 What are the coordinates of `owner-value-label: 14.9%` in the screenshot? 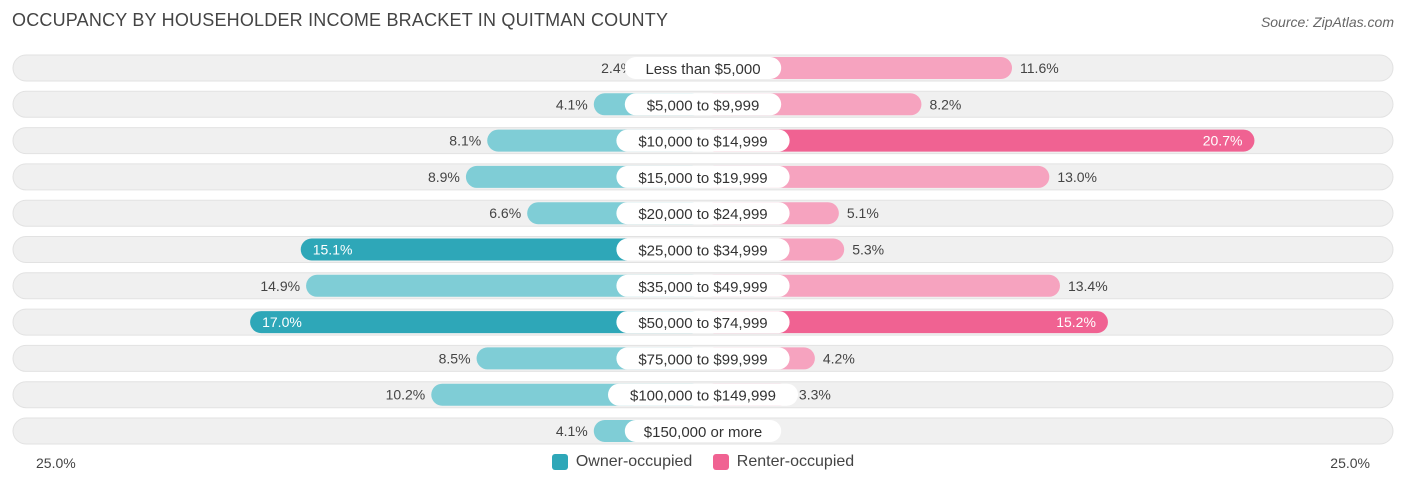 It's located at (280, 286).